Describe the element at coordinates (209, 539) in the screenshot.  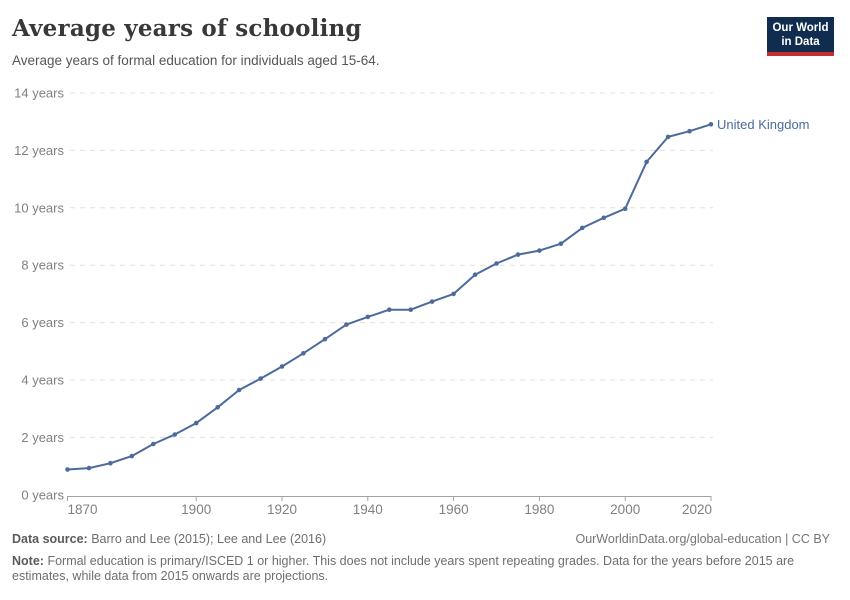
I see `data-source-text: Barro and Lee (2015); Lee and Lee (2016)` at that location.